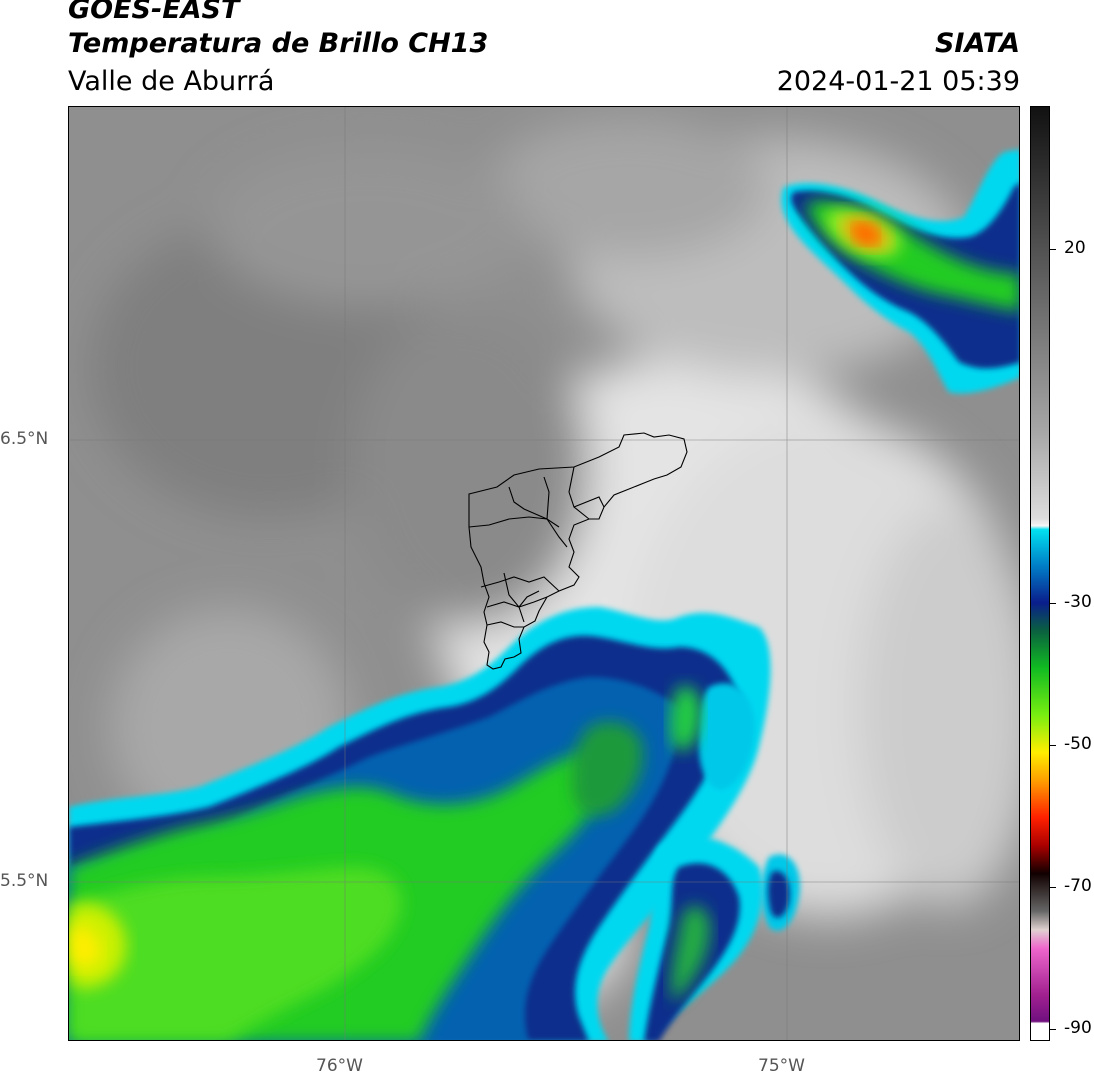 The image size is (1094, 1078). What do you see at coordinates (578, 551) in the screenshot?
I see `municipal-boundaries` at bounding box center [578, 551].